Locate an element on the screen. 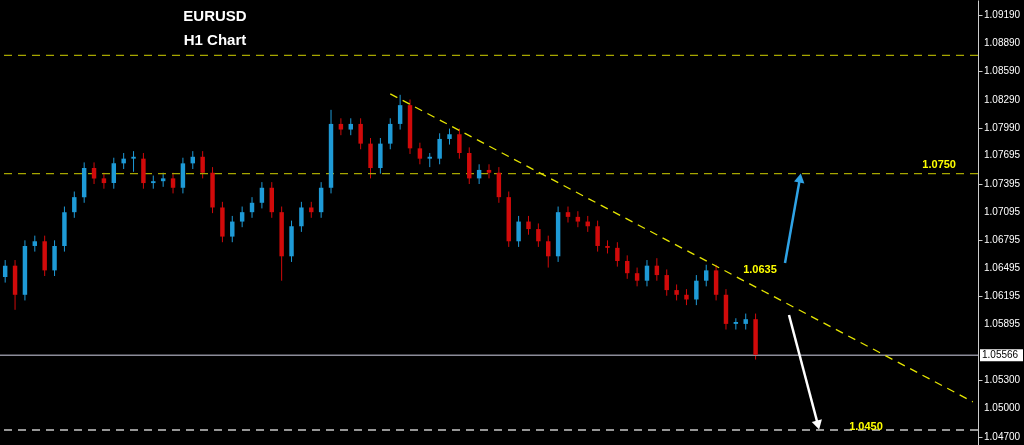  y-tick-label: 1.07695 is located at coordinates (1002, 155).